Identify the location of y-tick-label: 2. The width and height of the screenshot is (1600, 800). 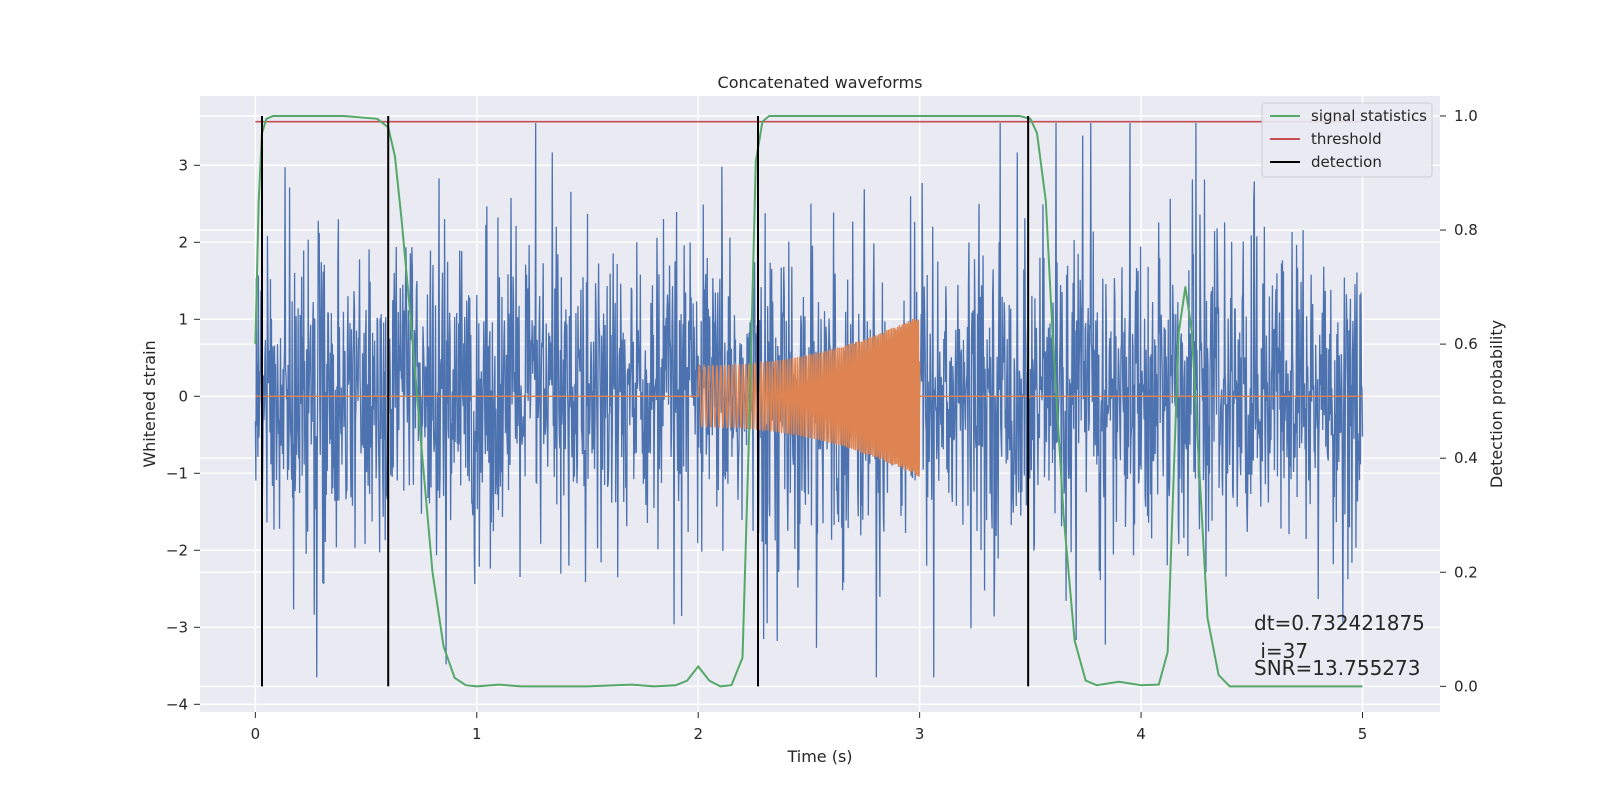
(183, 242).